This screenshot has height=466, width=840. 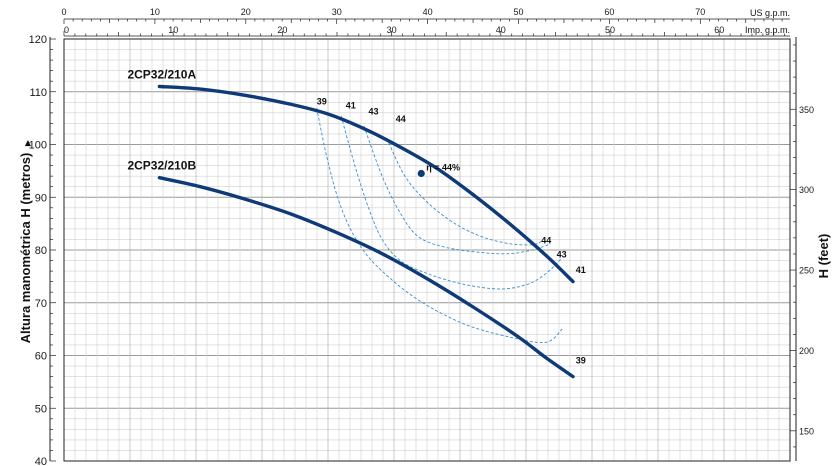 I want to click on top-flow-axes: 0 10 20 30 40 50 60 70 0 10 20 30 40 50 60, so click(x=425, y=22).